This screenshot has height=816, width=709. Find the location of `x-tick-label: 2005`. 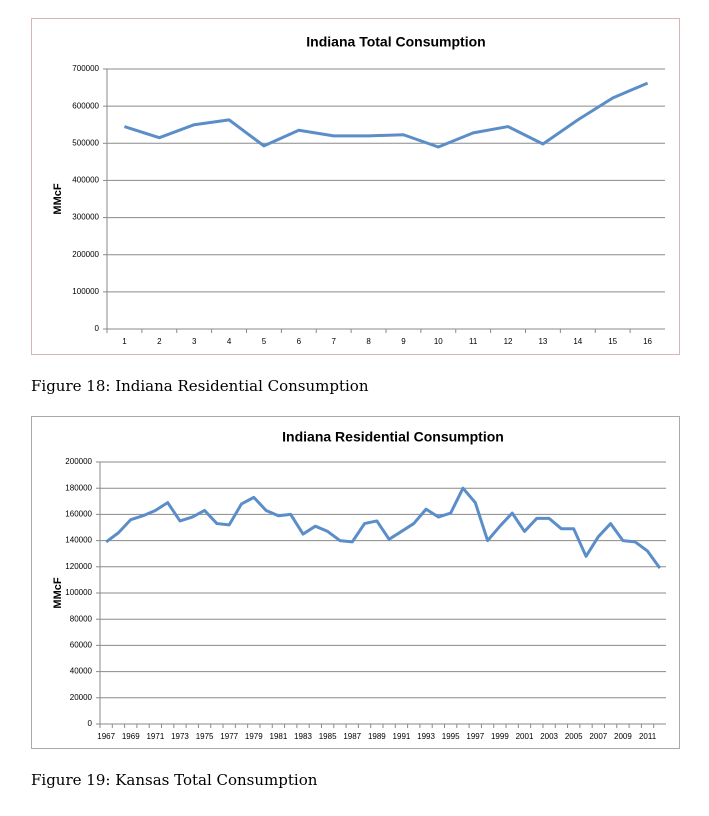

x-tick-label: 2005 is located at coordinates (574, 736).